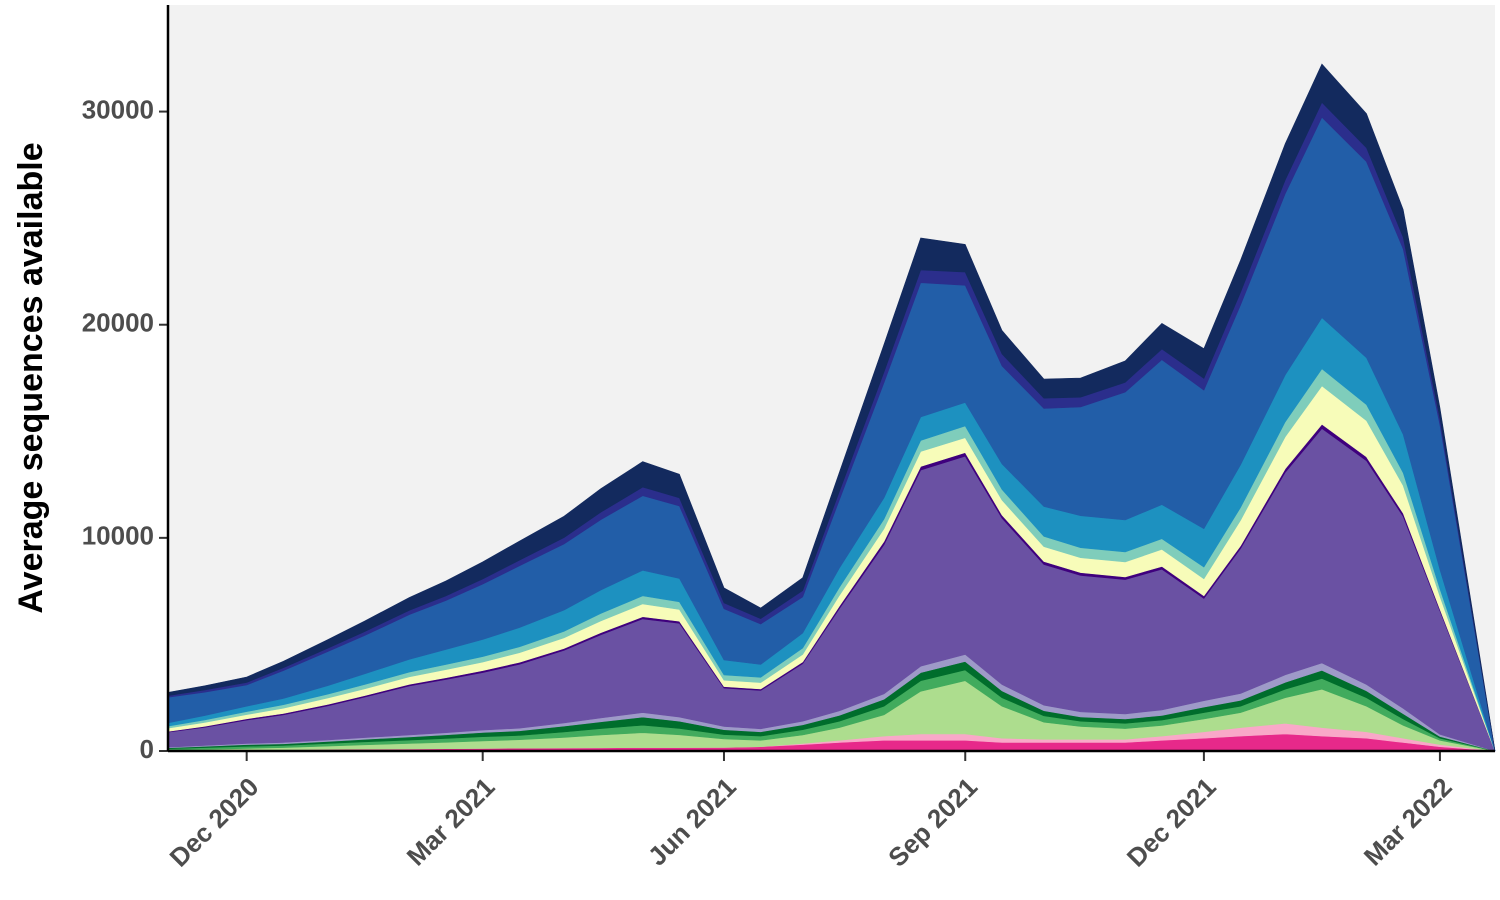 Image resolution: width=1500 pixels, height=900 pixels. Describe the element at coordinates (451, 822) in the screenshot. I see `x-tick-label: Mar 2021` at that location.